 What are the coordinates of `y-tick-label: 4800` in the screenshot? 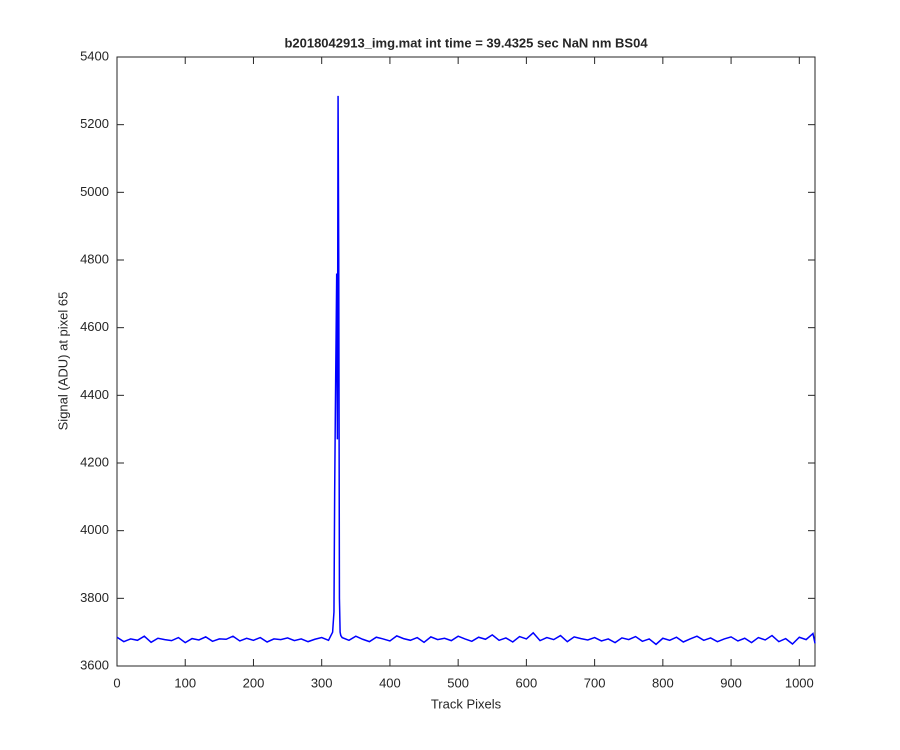 It's located at (94, 258).